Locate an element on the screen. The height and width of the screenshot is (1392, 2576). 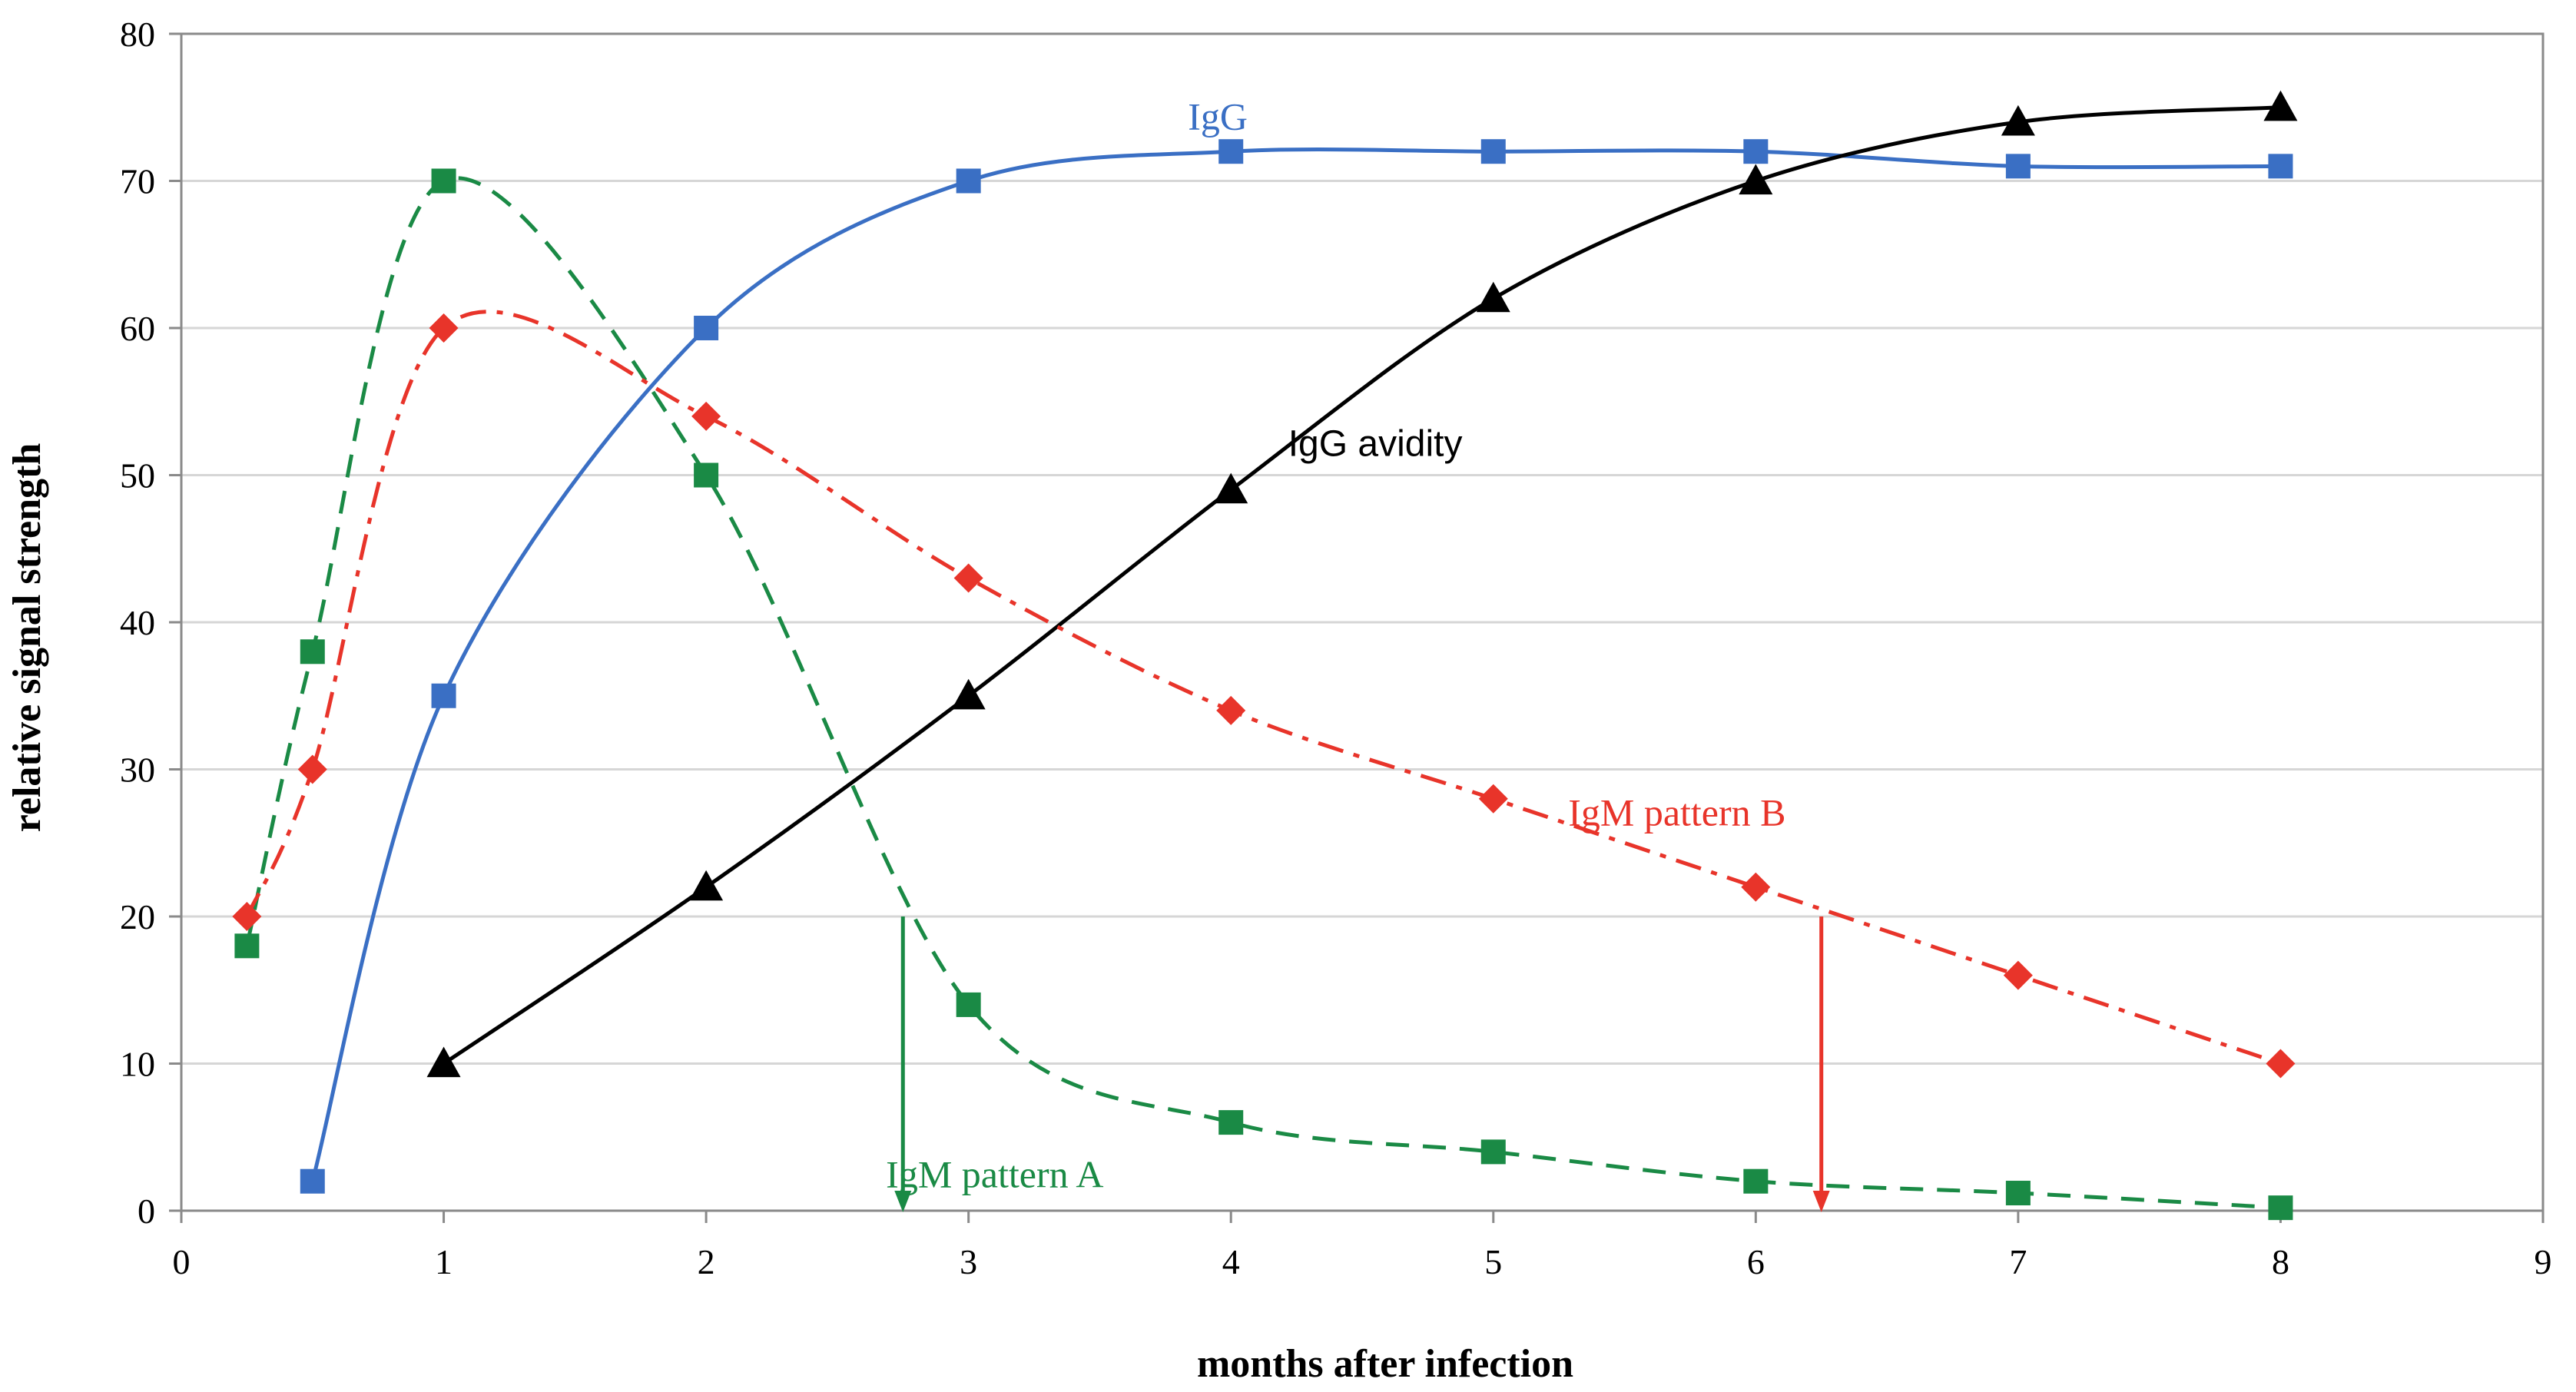
series-label: IgM pattern A is located at coordinates (994, 1174).